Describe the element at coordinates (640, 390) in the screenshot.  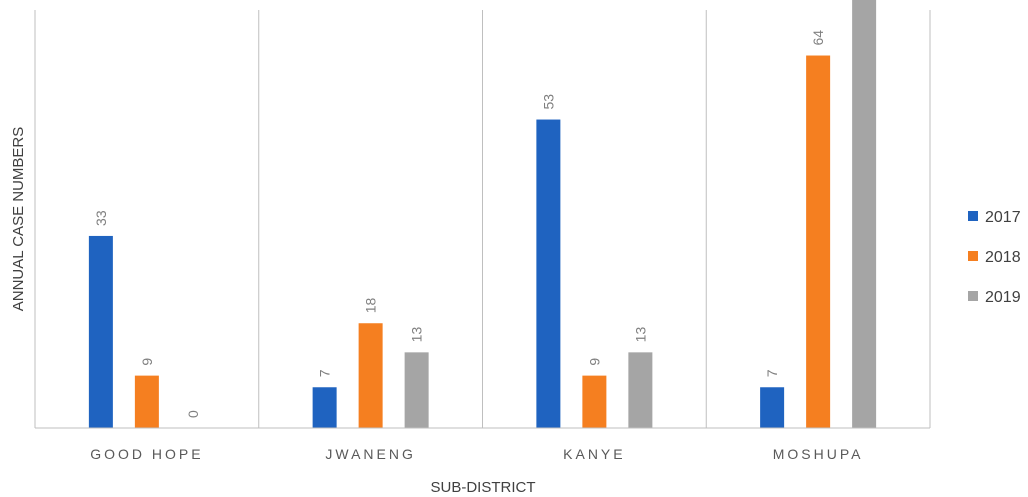
I see `bar-kanye-2019` at that location.